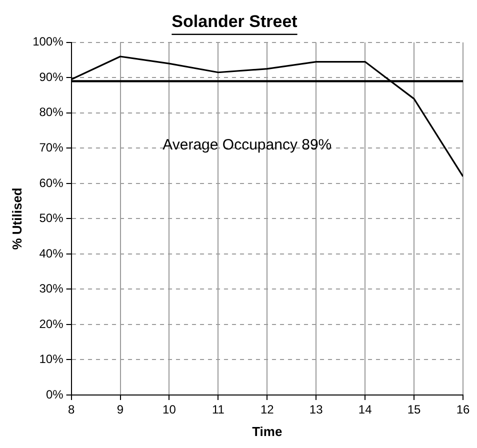  What do you see at coordinates (267, 431) in the screenshot?
I see `x-axis-title: Time` at bounding box center [267, 431].